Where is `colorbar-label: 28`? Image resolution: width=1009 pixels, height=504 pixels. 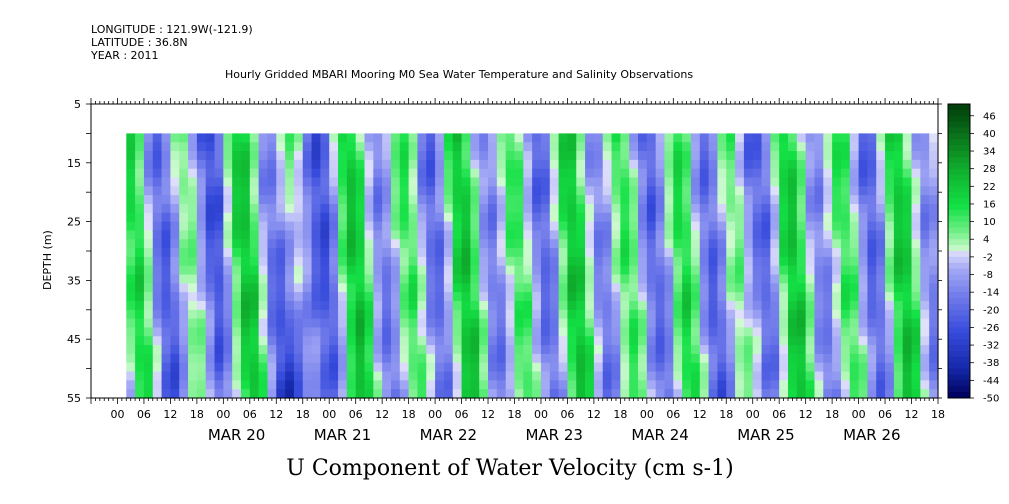
colorbar-label: 28 is located at coordinates (989, 169).